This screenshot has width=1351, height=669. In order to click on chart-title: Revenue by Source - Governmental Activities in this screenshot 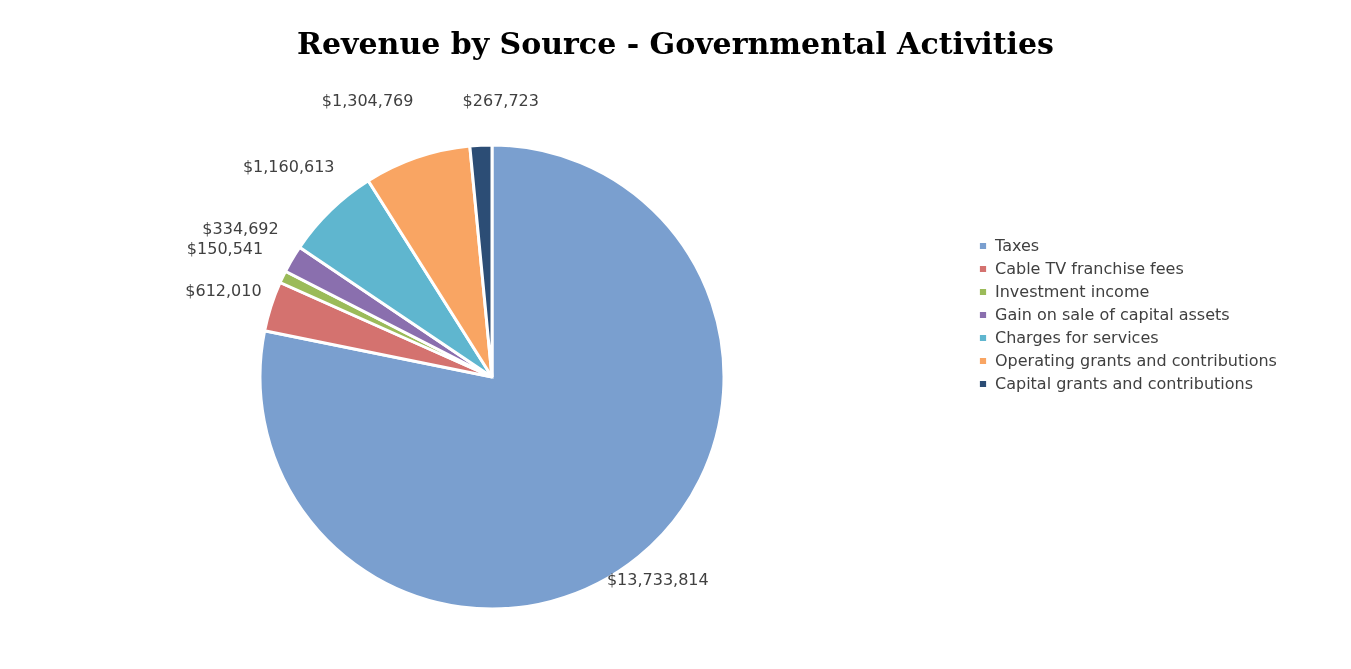, I will do `click(675, 43)`.